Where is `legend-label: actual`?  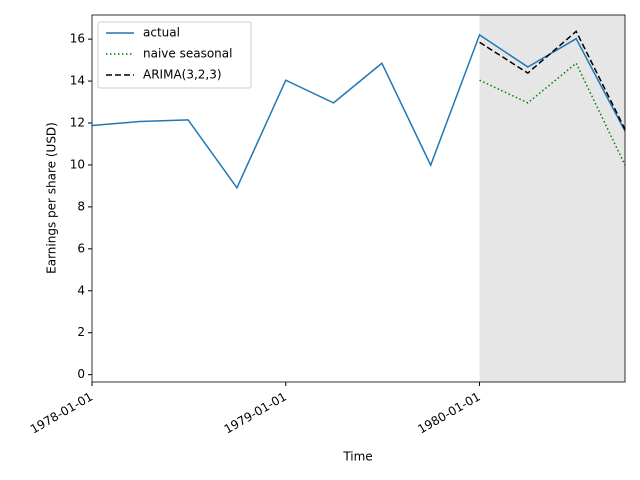 legend-label: actual is located at coordinates (161, 33).